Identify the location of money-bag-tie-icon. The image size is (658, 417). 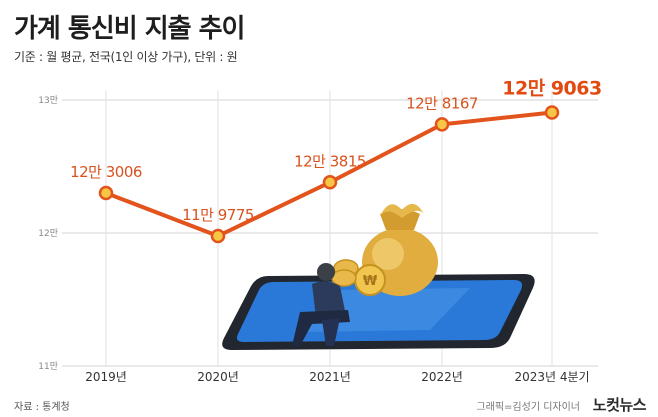
(402, 210).